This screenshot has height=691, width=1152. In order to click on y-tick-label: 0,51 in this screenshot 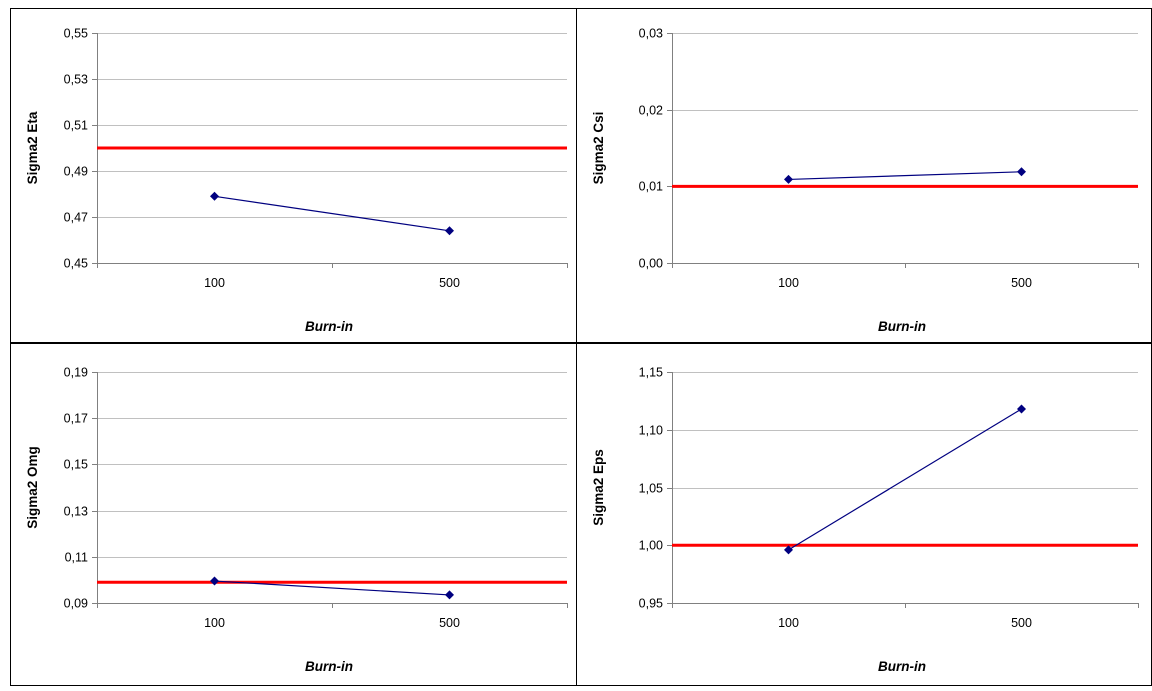, I will do `click(76, 126)`.